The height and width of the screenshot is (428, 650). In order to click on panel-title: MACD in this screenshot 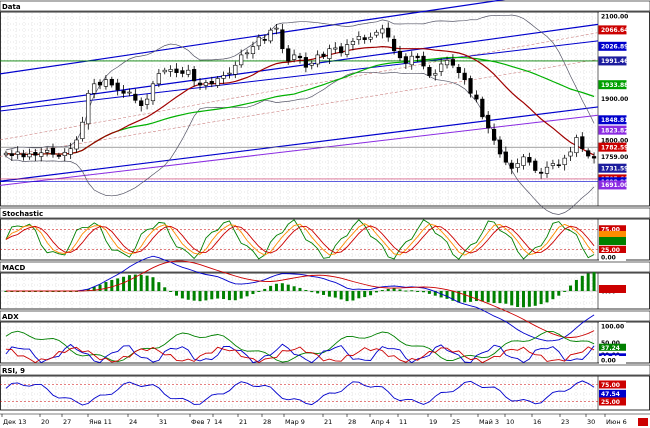, I will do `click(14, 268)`.